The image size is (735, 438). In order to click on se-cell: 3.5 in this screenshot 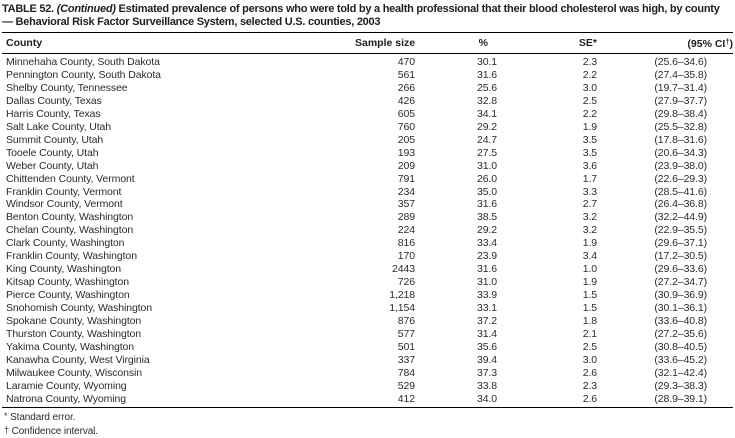, I will do `click(589, 152)`.